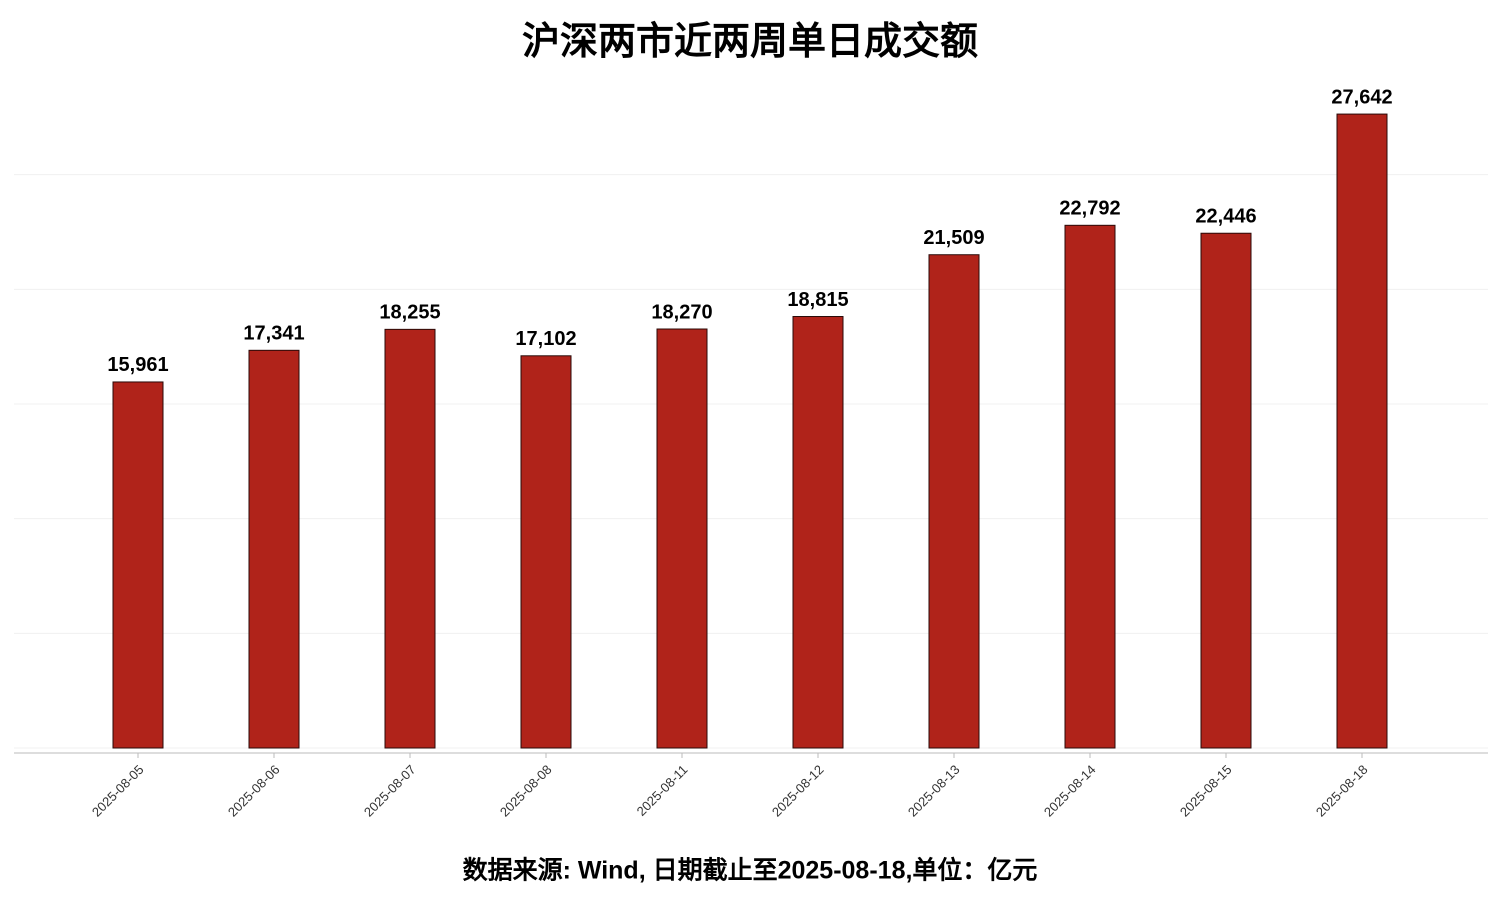  Describe the element at coordinates (817, 300) in the screenshot. I see `data-label: 18,815` at that location.